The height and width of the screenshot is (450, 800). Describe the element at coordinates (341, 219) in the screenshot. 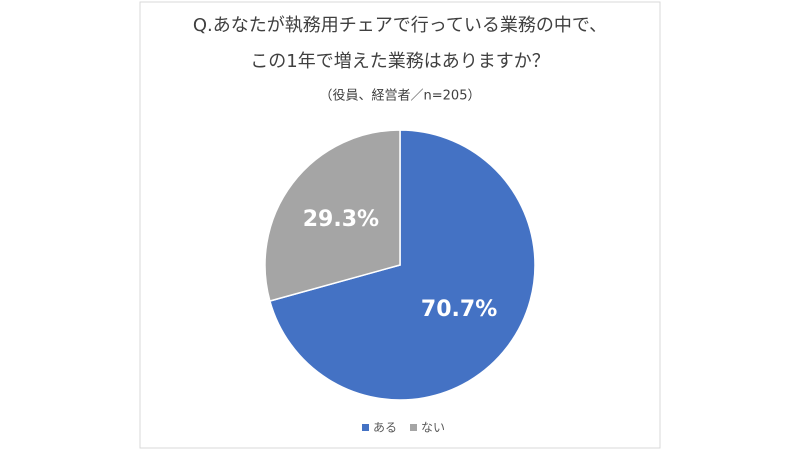

I see `data-label: 29.3%` at that location.